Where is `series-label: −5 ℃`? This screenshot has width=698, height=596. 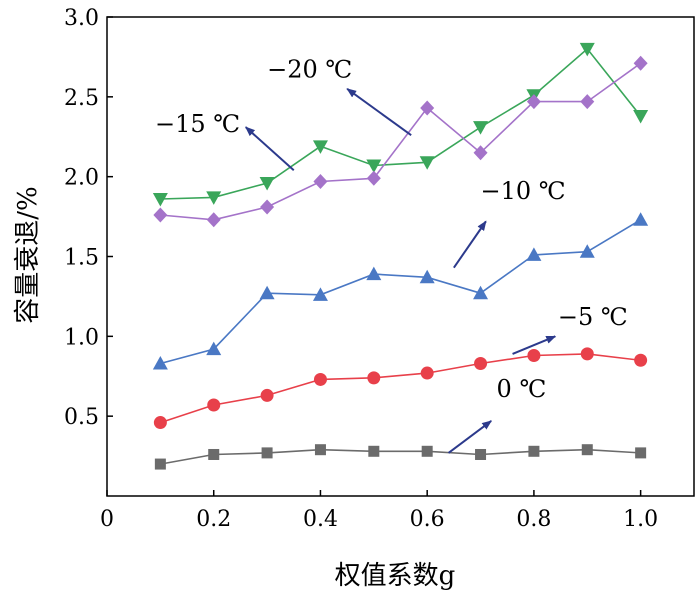
series-label: −5 ℃ is located at coordinates (593, 317).